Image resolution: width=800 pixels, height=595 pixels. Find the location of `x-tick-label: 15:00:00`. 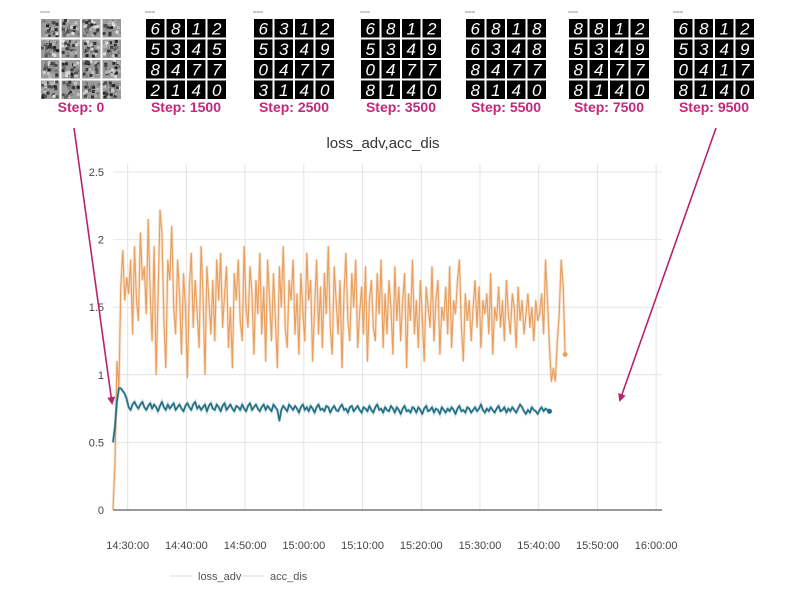

x-tick-label: 15:00:00 is located at coordinates (303, 546).